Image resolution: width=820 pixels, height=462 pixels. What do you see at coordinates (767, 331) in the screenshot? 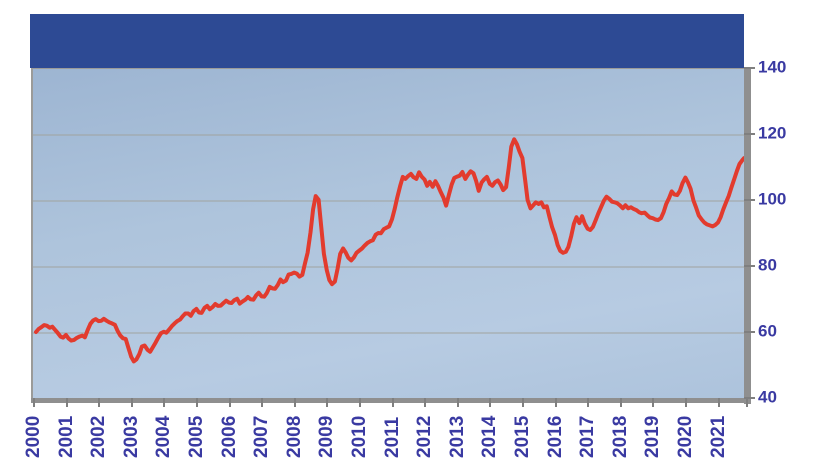
I see `y-axis-label: 60` at bounding box center [767, 331].